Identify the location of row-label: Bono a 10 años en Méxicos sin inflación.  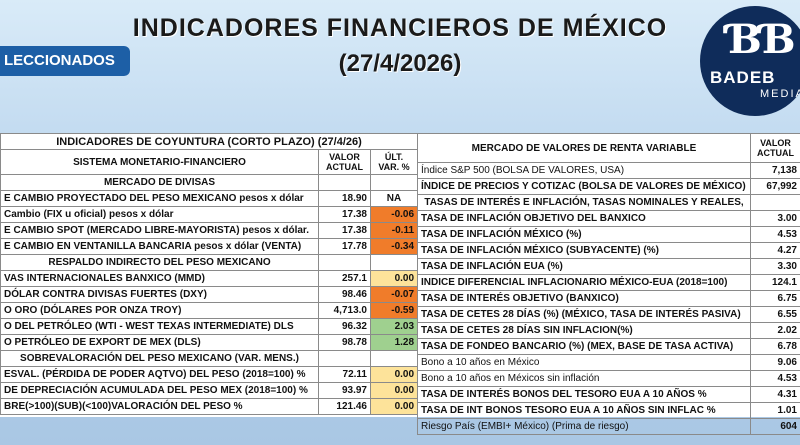
(584, 378).